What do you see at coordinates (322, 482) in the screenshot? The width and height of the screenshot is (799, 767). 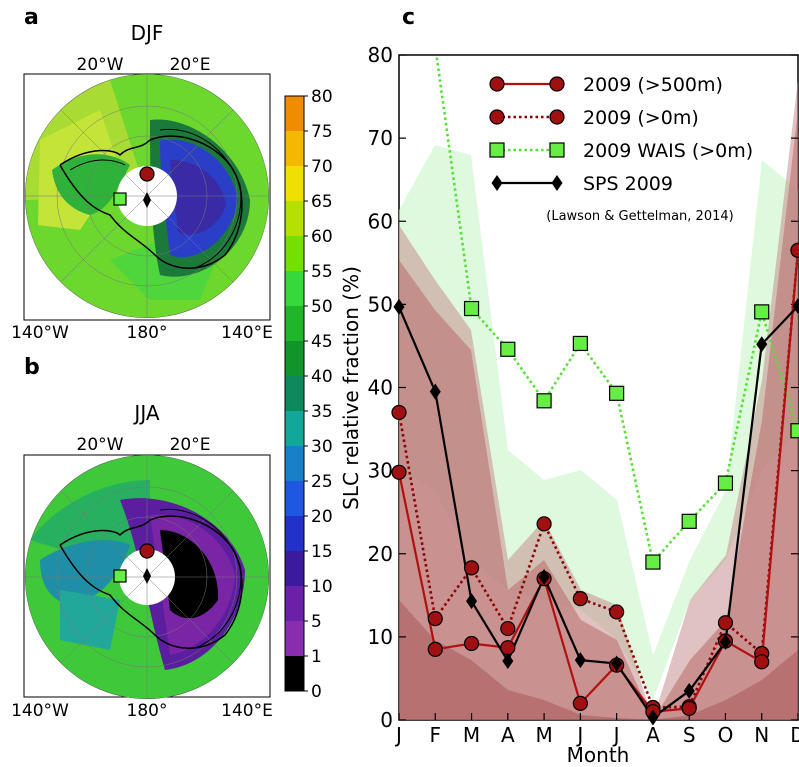 I see `colorbar-tick-label: 25` at bounding box center [322, 482].